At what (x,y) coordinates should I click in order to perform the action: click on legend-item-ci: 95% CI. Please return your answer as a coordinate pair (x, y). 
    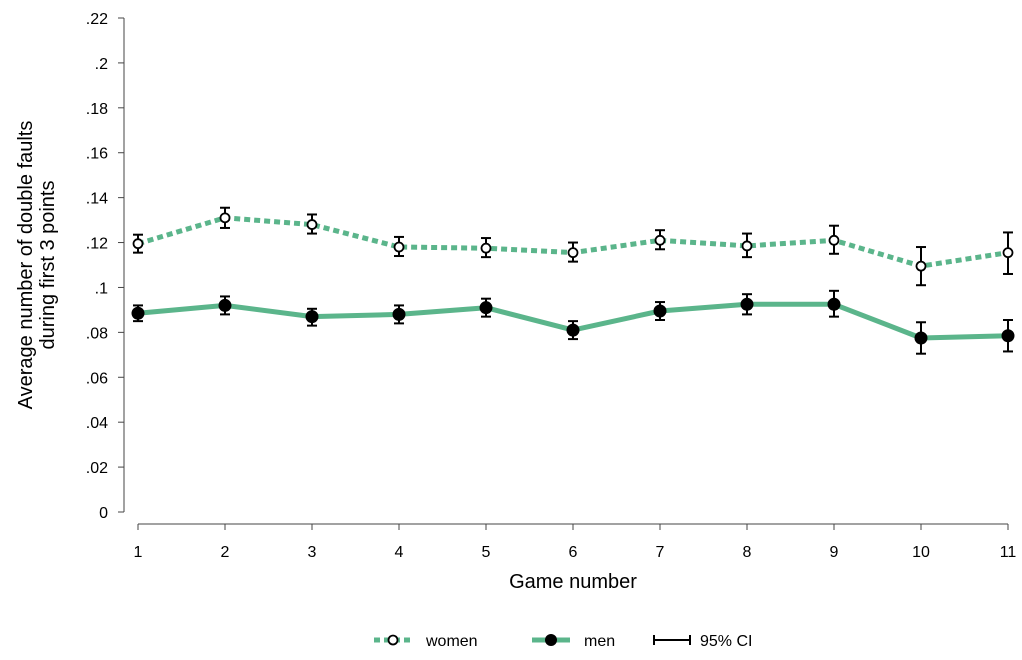
    Looking at the image, I should click on (702, 641).